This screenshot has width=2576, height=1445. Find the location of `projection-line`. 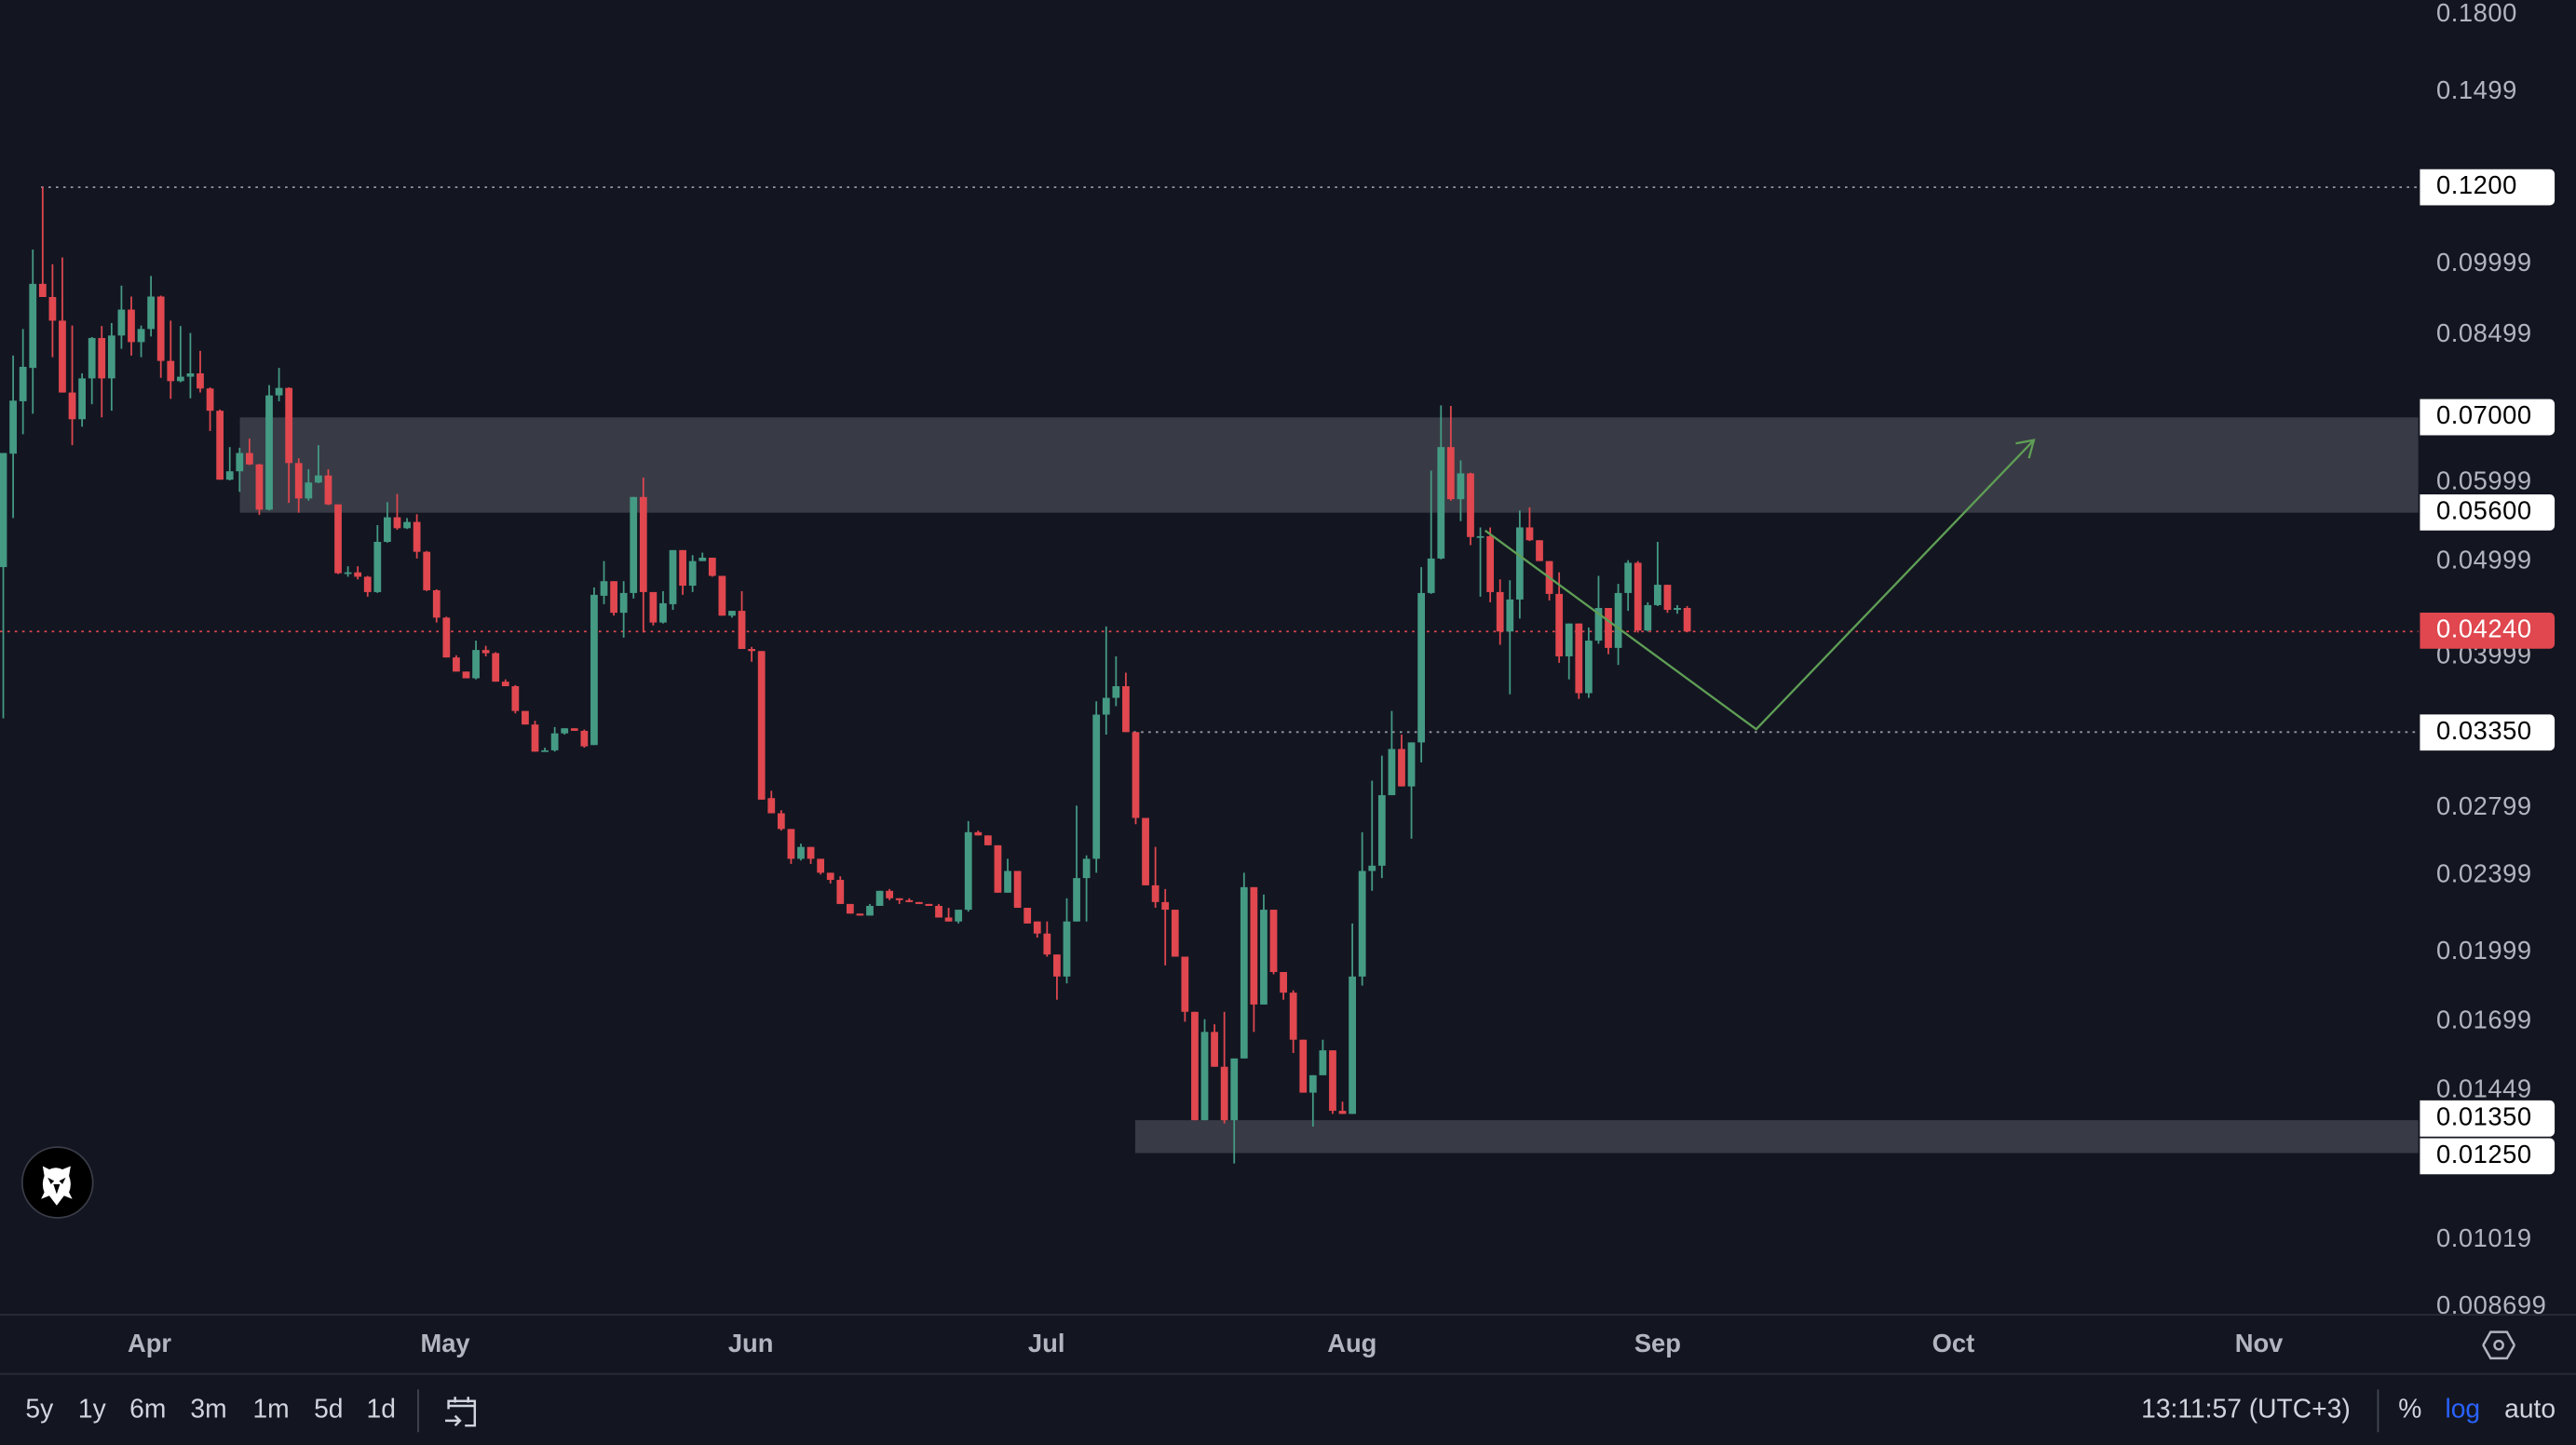

projection-line is located at coordinates (1760, 585).